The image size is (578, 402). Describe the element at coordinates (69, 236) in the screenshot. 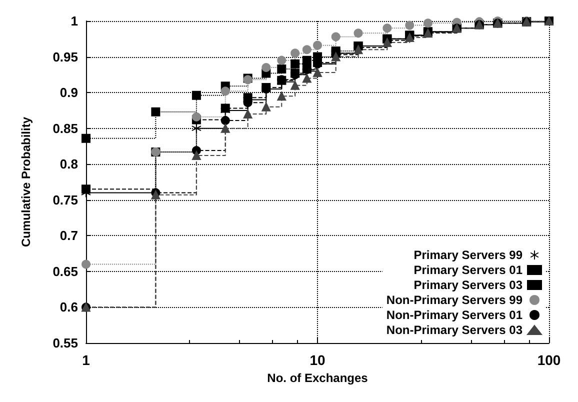

I see `y-tick-label: 0.7` at that location.